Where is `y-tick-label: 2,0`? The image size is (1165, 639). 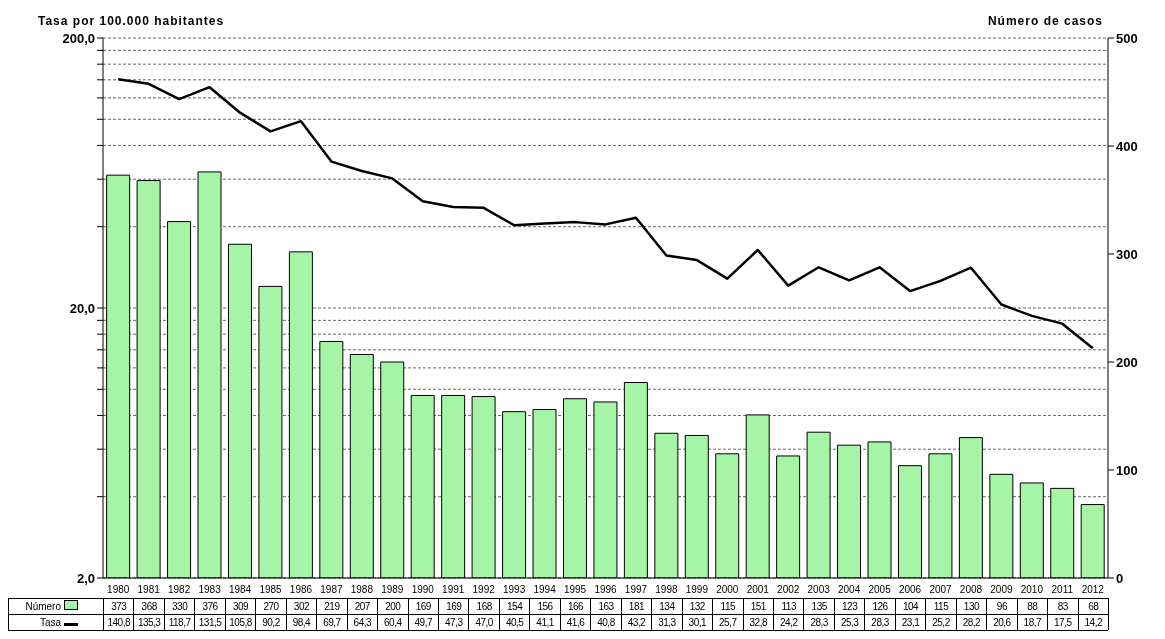 y-tick-label: 2,0 is located at coordinates (85, 578).